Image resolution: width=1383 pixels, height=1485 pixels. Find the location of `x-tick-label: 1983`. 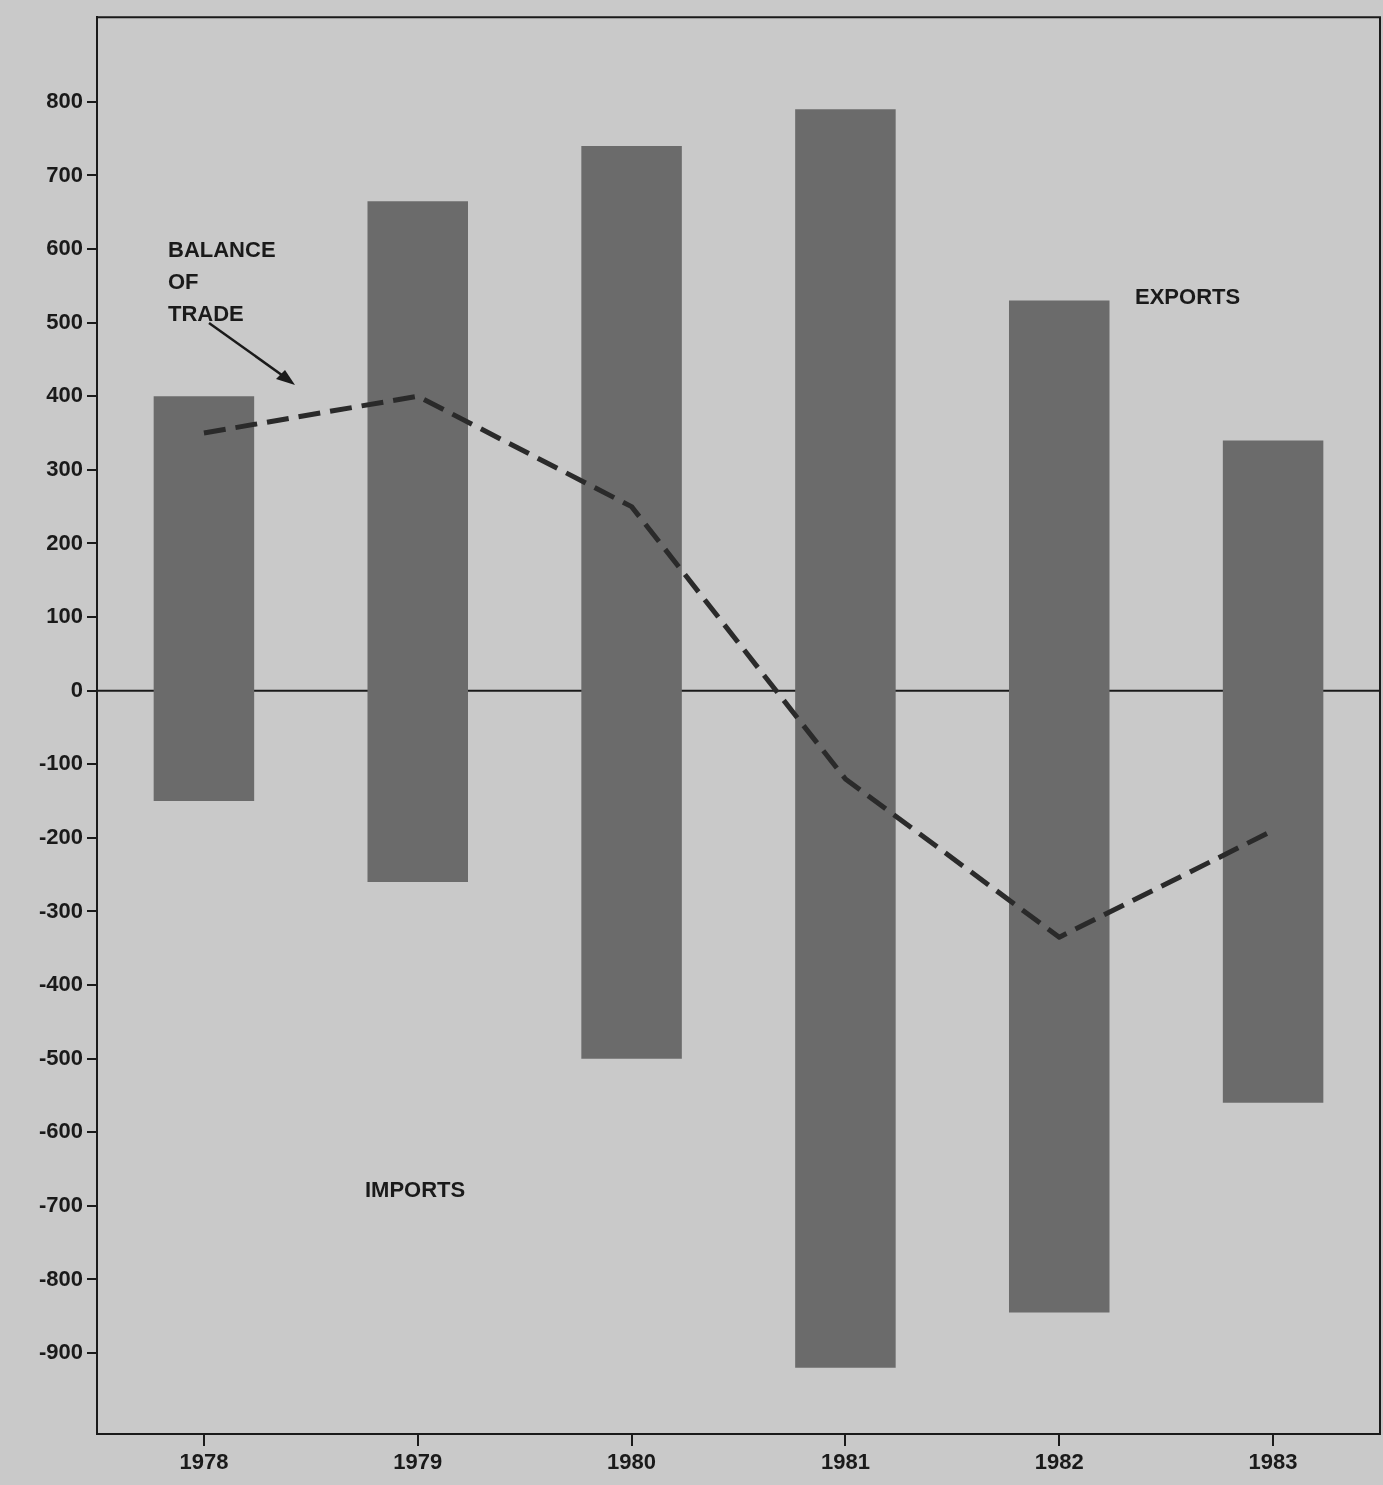

x-tick-label: 1983 is located at coordinates (1273, 1462).